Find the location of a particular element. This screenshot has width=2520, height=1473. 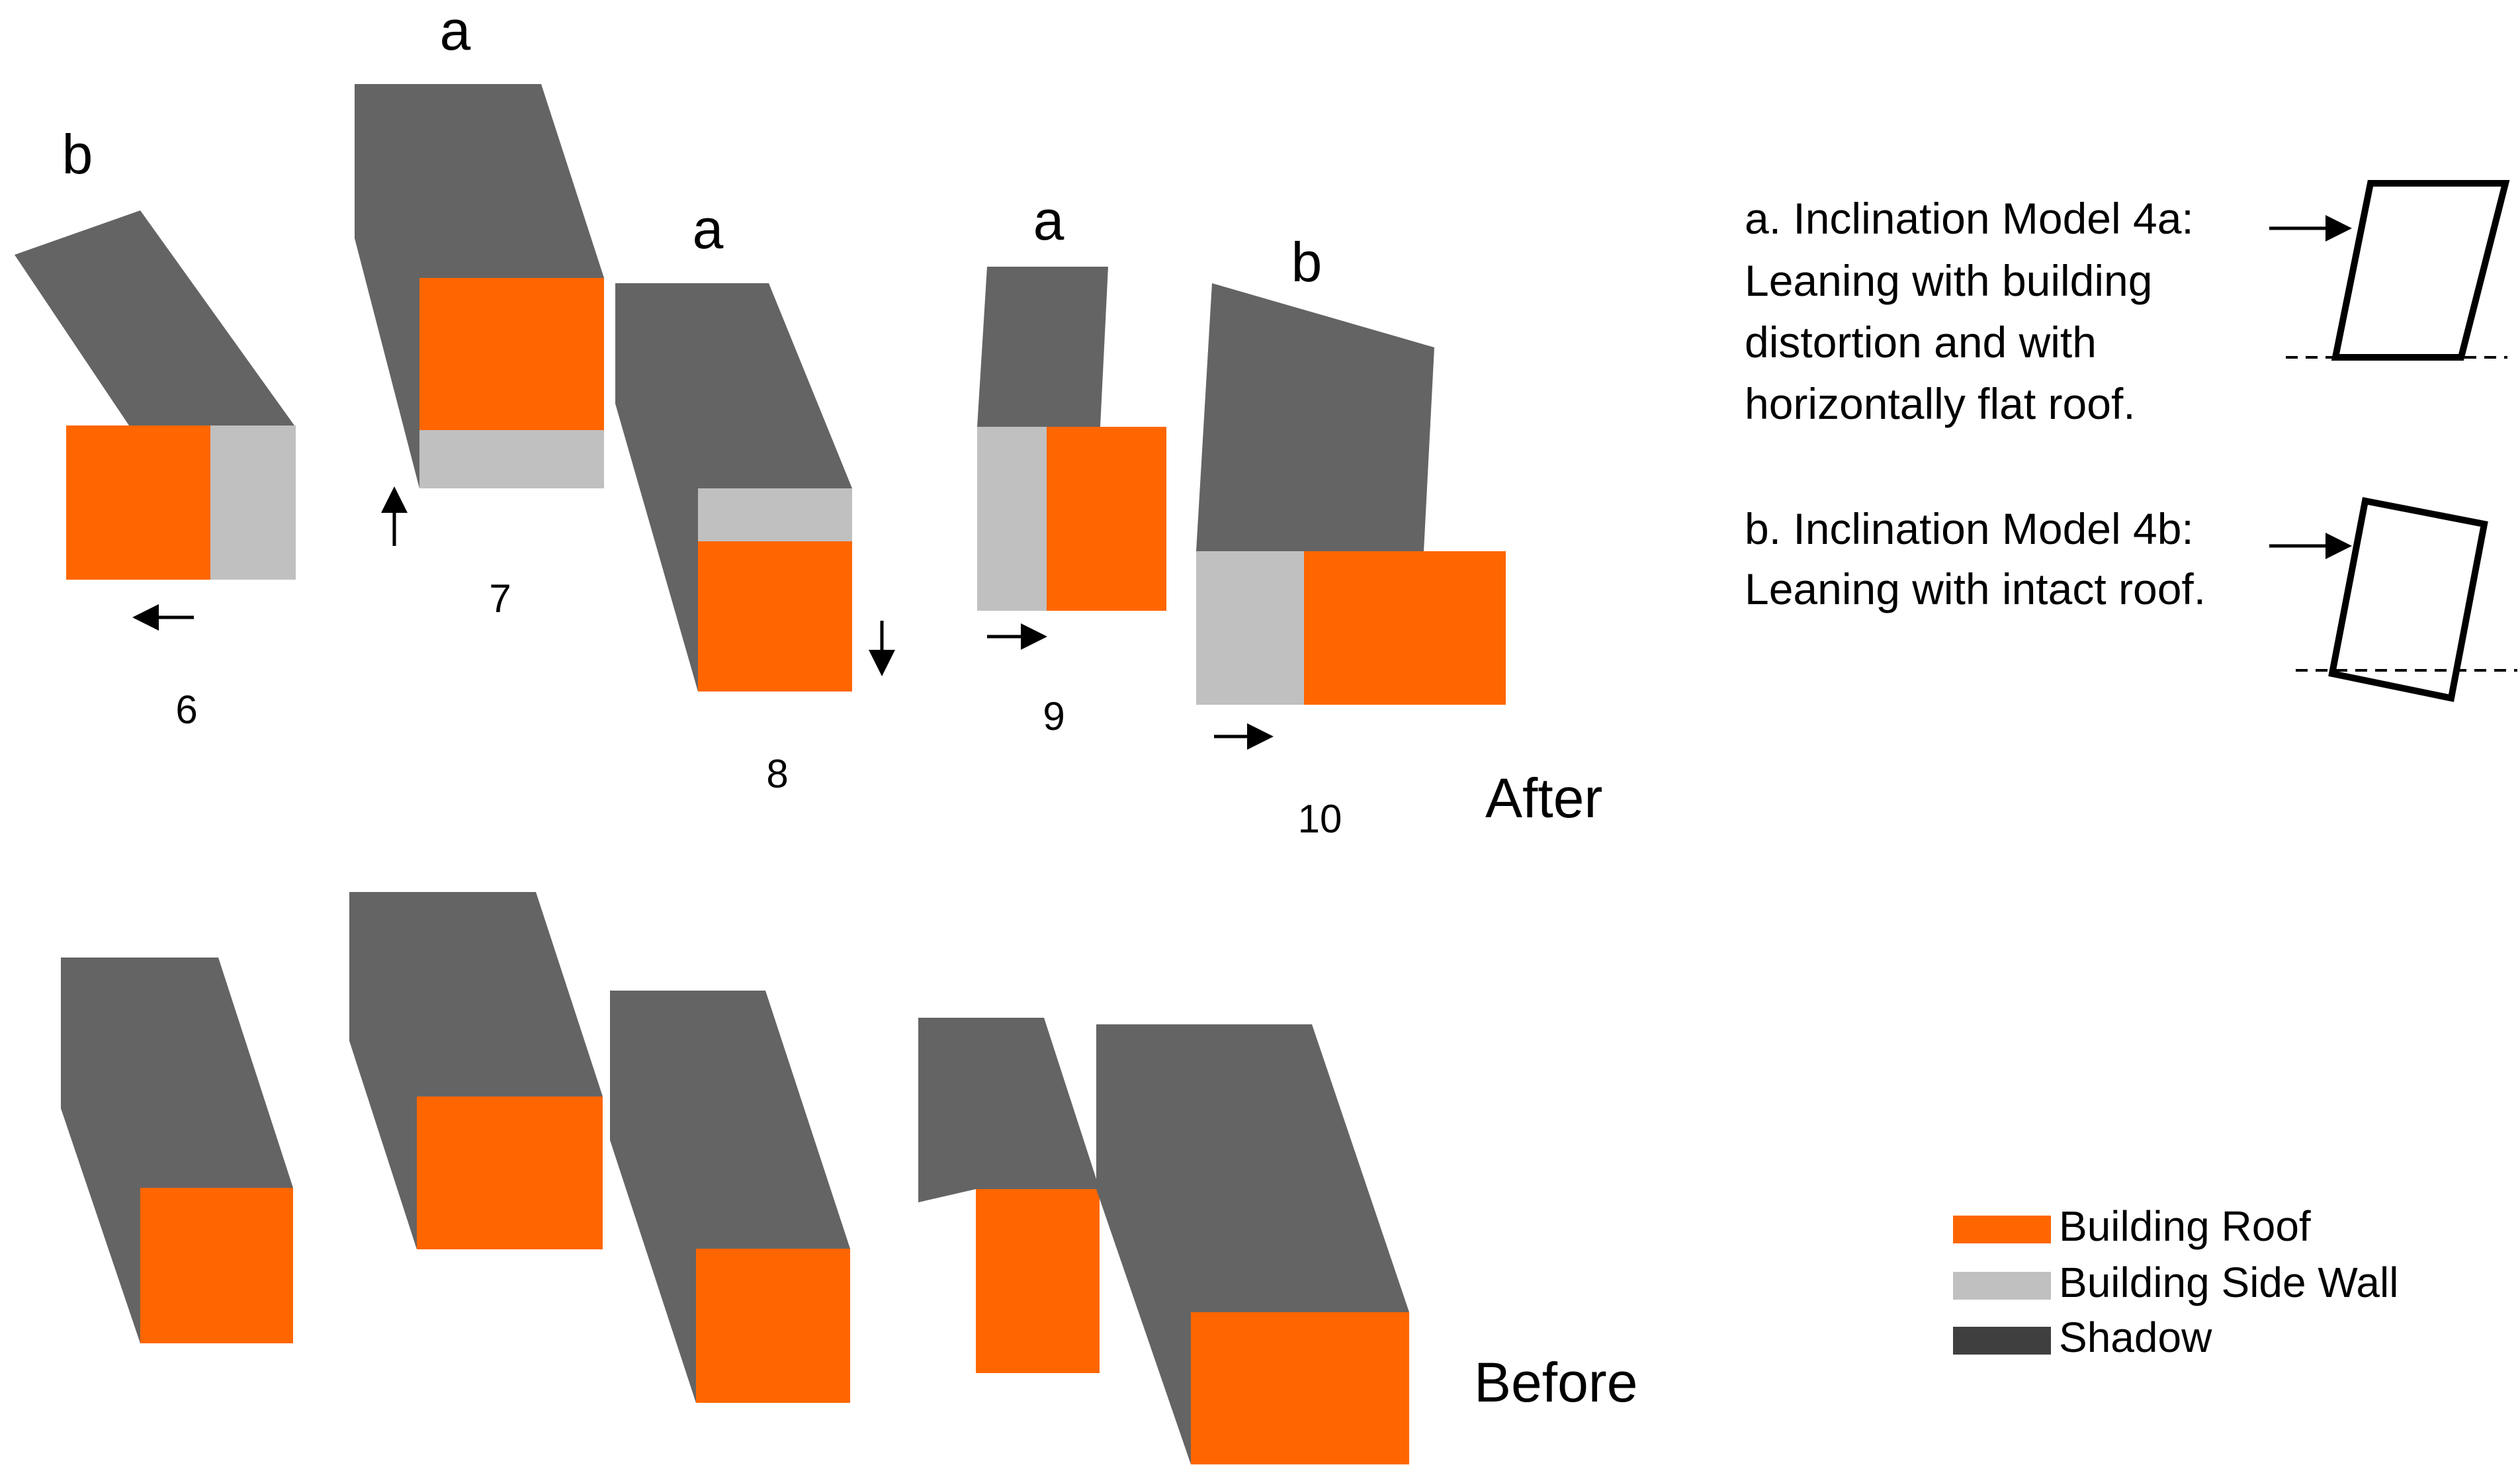

model-a-line-1: a. Inclination Model 4a: is located at coordinates (1969, 219).